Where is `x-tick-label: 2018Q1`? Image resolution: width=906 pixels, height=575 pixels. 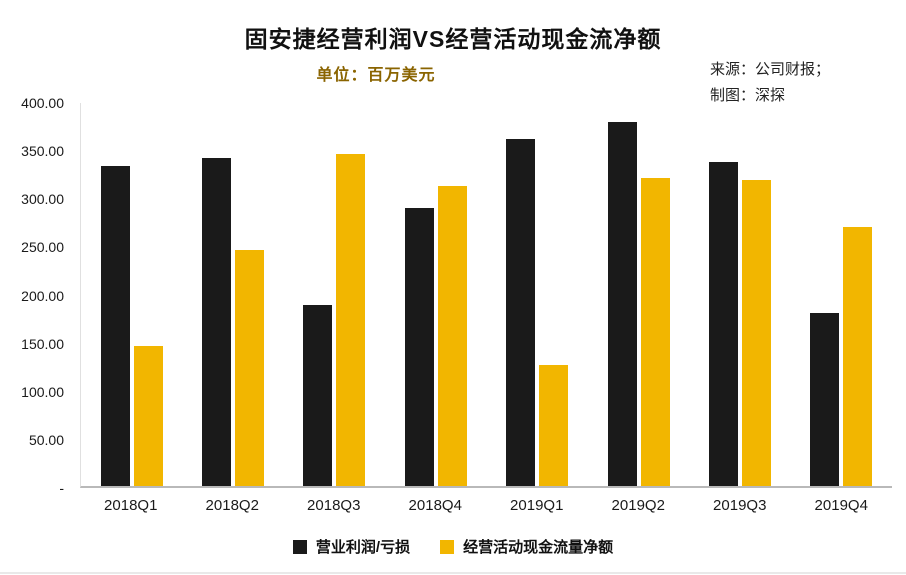
x-tick-label: 2018Q1 is located at coordinates (131, 505).